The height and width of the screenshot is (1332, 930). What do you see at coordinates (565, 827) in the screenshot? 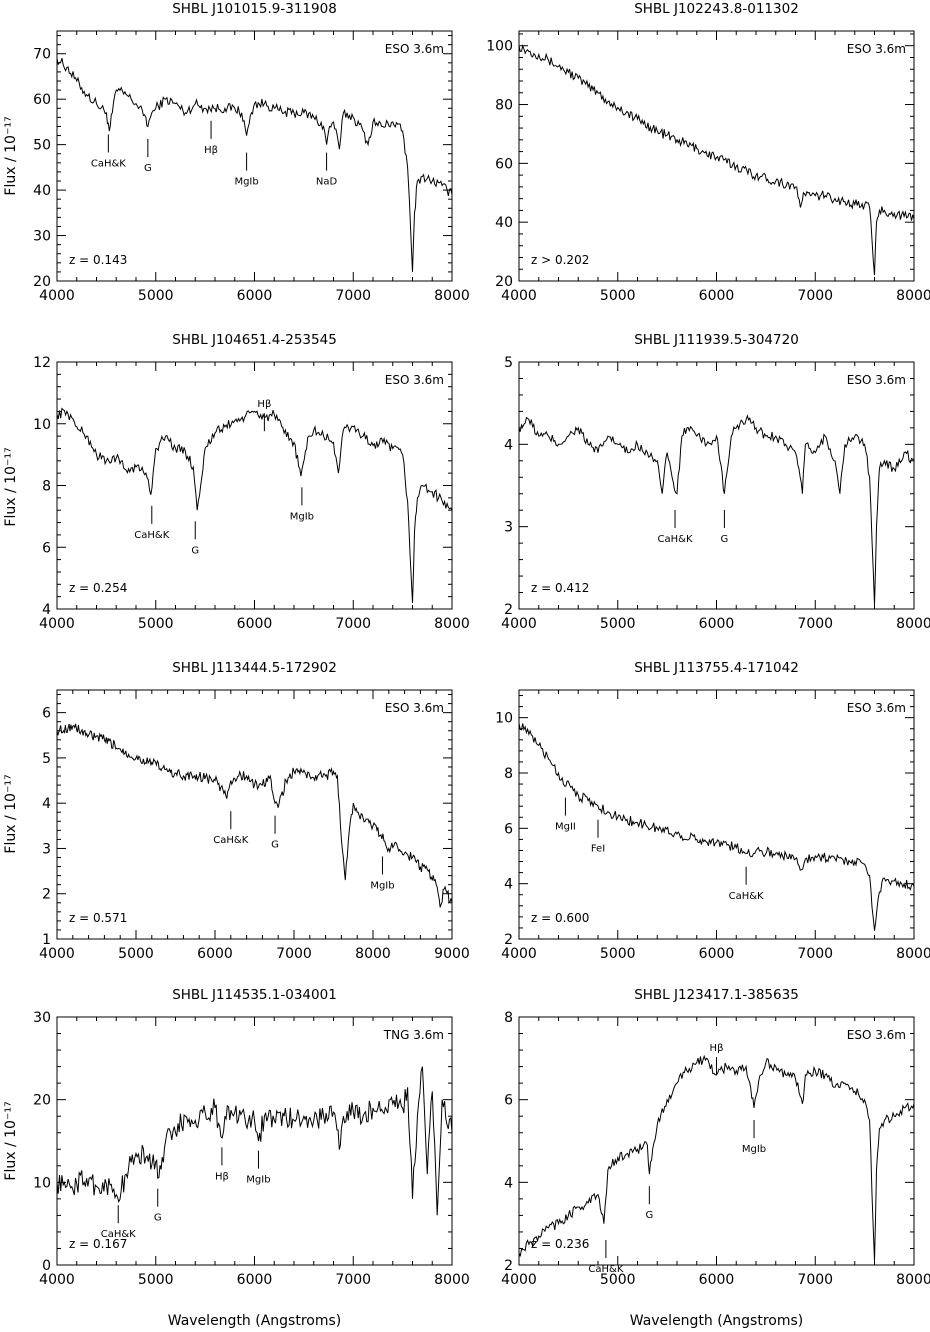
I see `line-id-label: MgII` at bounding box center [565, 827].